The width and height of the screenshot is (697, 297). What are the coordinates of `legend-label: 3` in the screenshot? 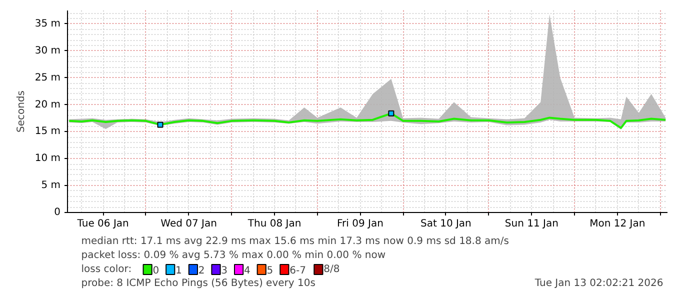 It's located at (224, 271).